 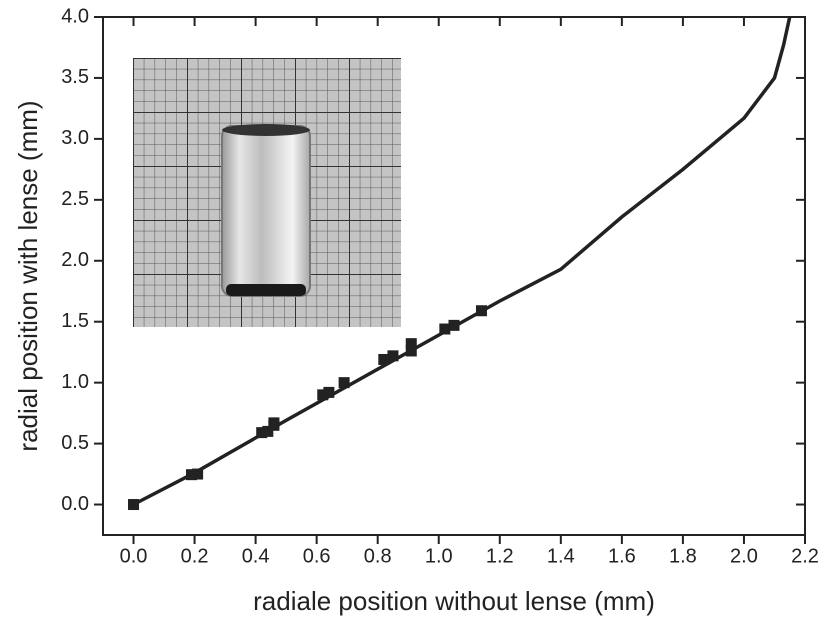 I want to click on x-tick-label: 0.4, so click(x=256, y=556).